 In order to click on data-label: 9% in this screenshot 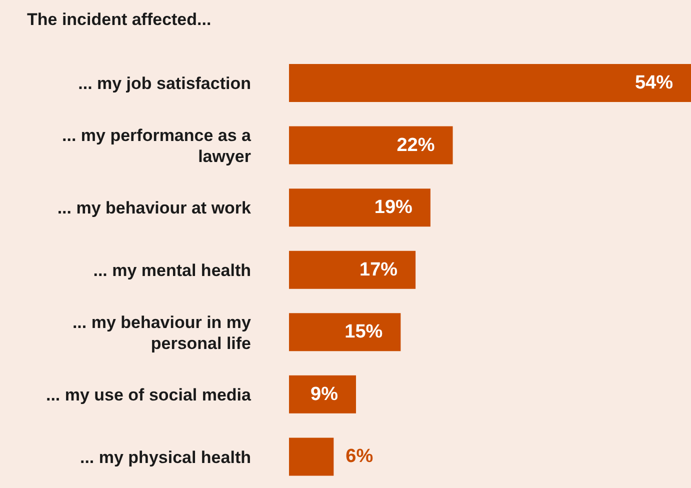, I will do `click(324, 394)`.